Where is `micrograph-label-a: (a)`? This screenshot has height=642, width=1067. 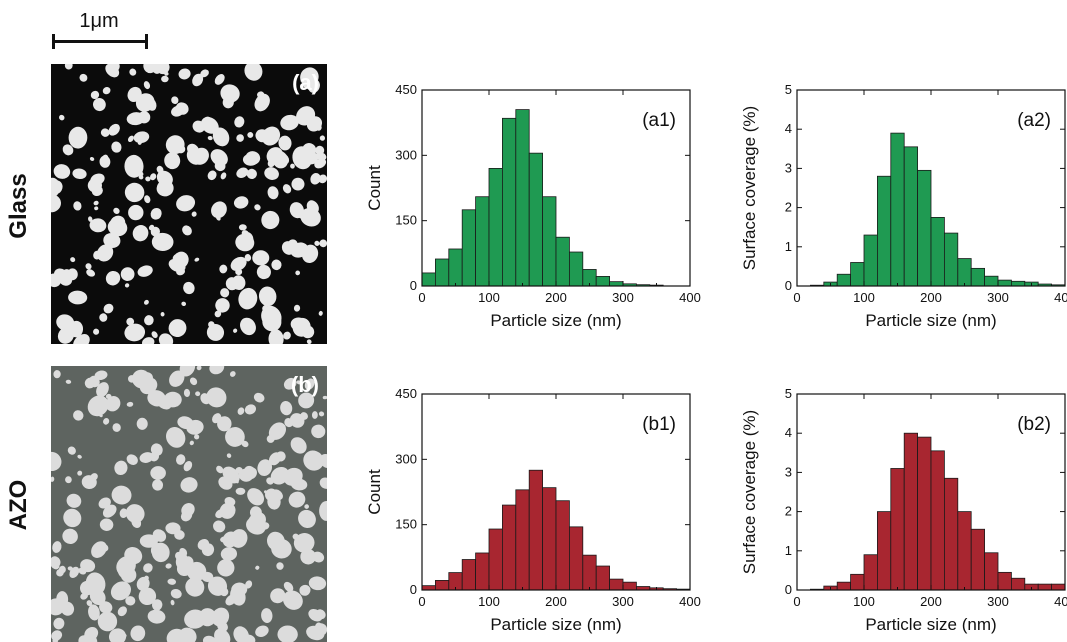
micrograph-label-a: (a) is located at coordinates (305, 82).